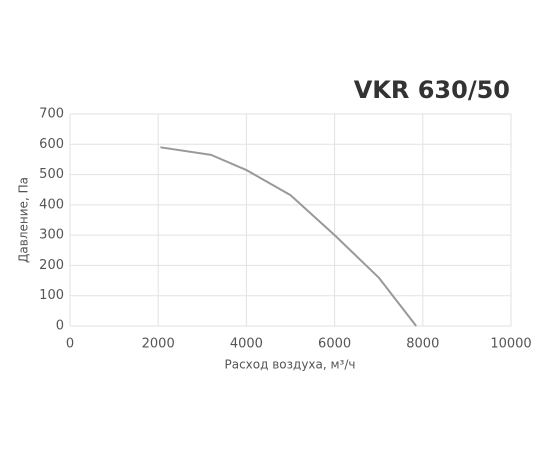 This screenshot has height=450, width=550. Describe the element at coordinates (510, 344) in the screenshot. I see `x-tick-label: 10000` at that location.